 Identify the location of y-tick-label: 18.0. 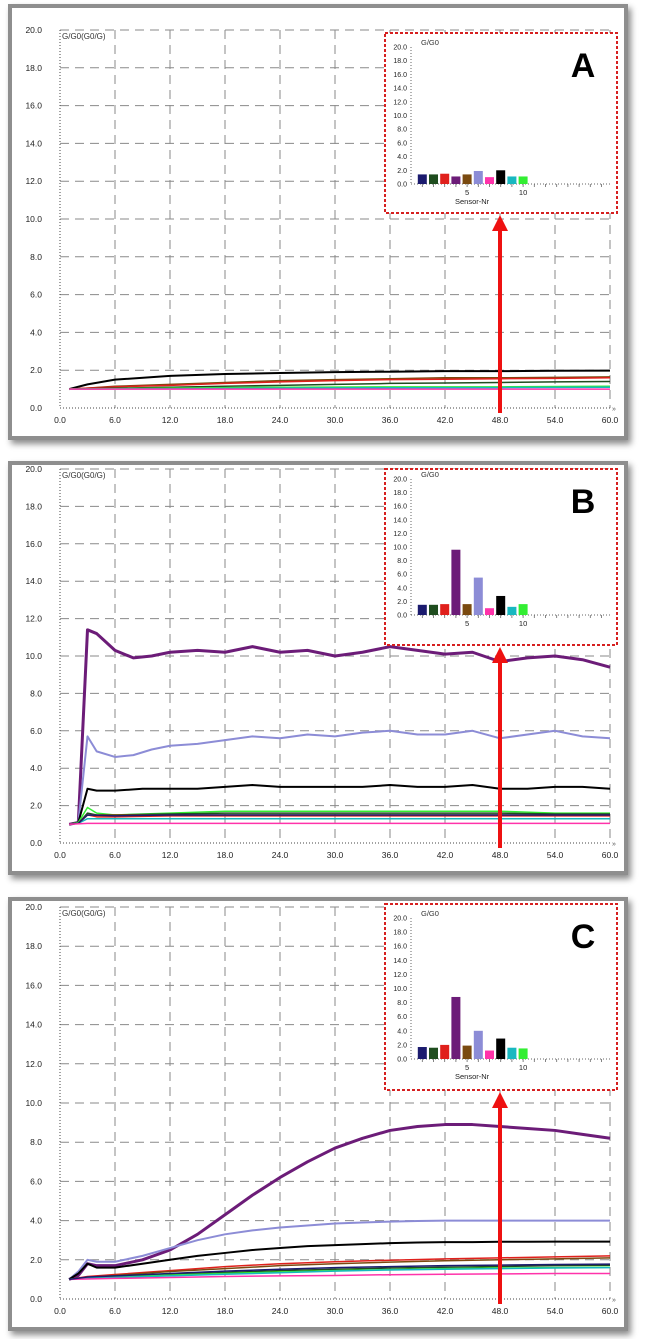
(33, 68).